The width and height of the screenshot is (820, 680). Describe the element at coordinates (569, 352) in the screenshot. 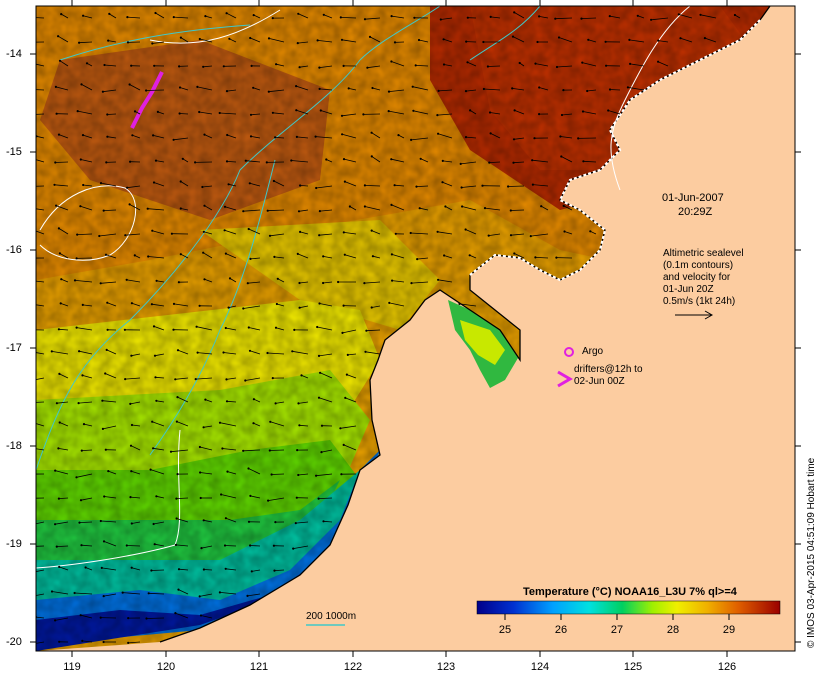

I see `argo-marker` at that location.